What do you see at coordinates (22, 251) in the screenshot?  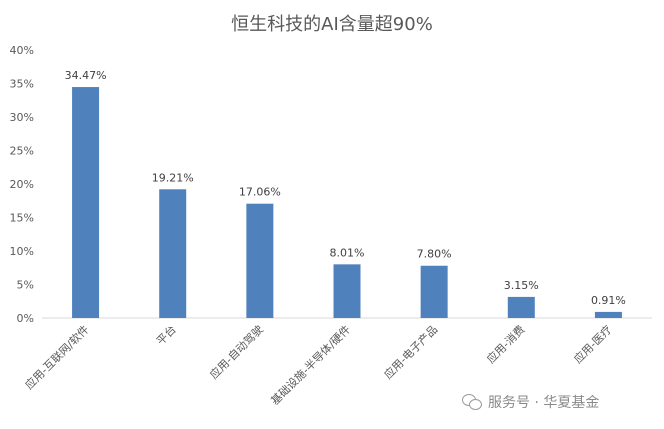 I see `y-tick-label: 10%` at bounding box center [22, 251].